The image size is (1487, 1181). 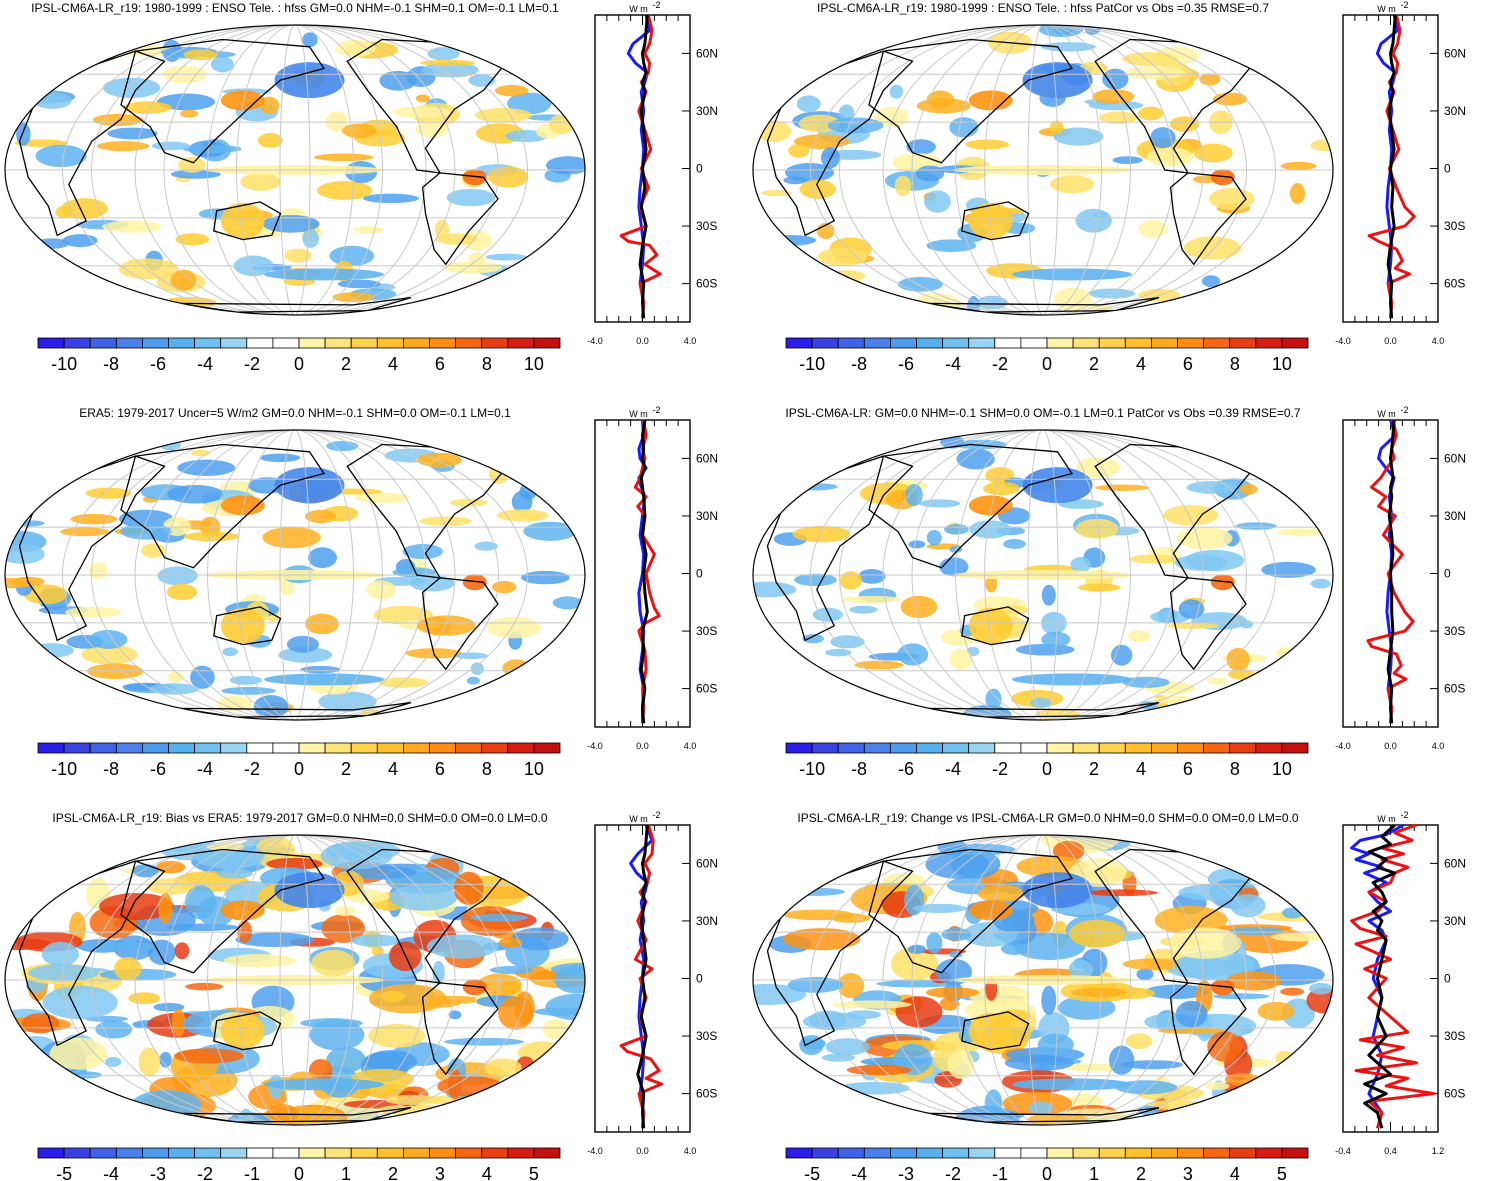 I want to click on world-map, so click(x=295, y=575).